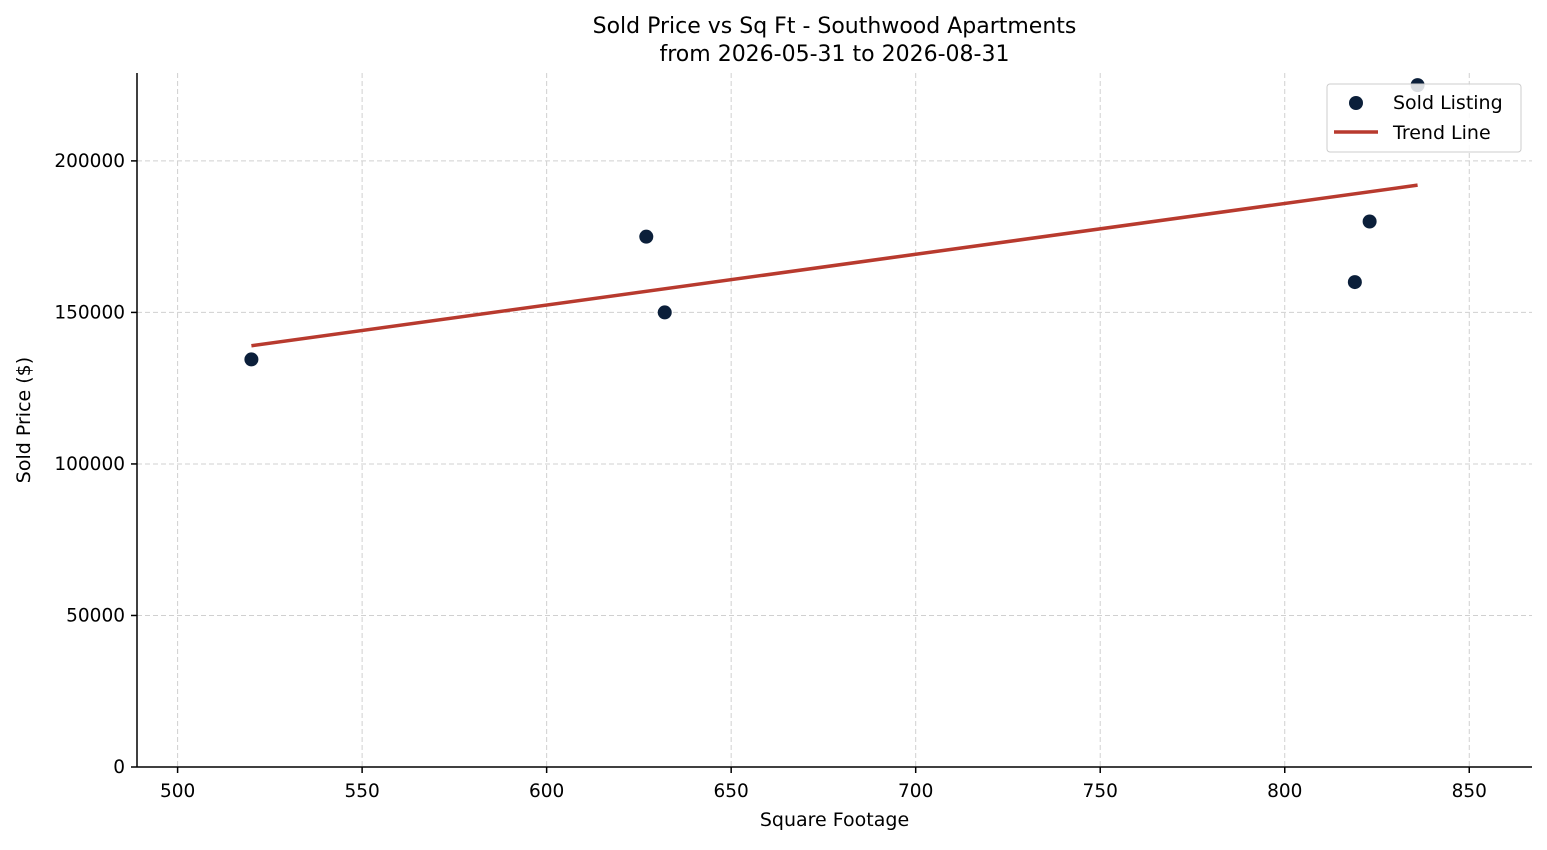 The image size is (1547, 850). What do you see at coordinates (1448, 103) in the screenshot?
I see `legend-label-sold-listing: Sold Listing` at bounding box center [1448, 103].